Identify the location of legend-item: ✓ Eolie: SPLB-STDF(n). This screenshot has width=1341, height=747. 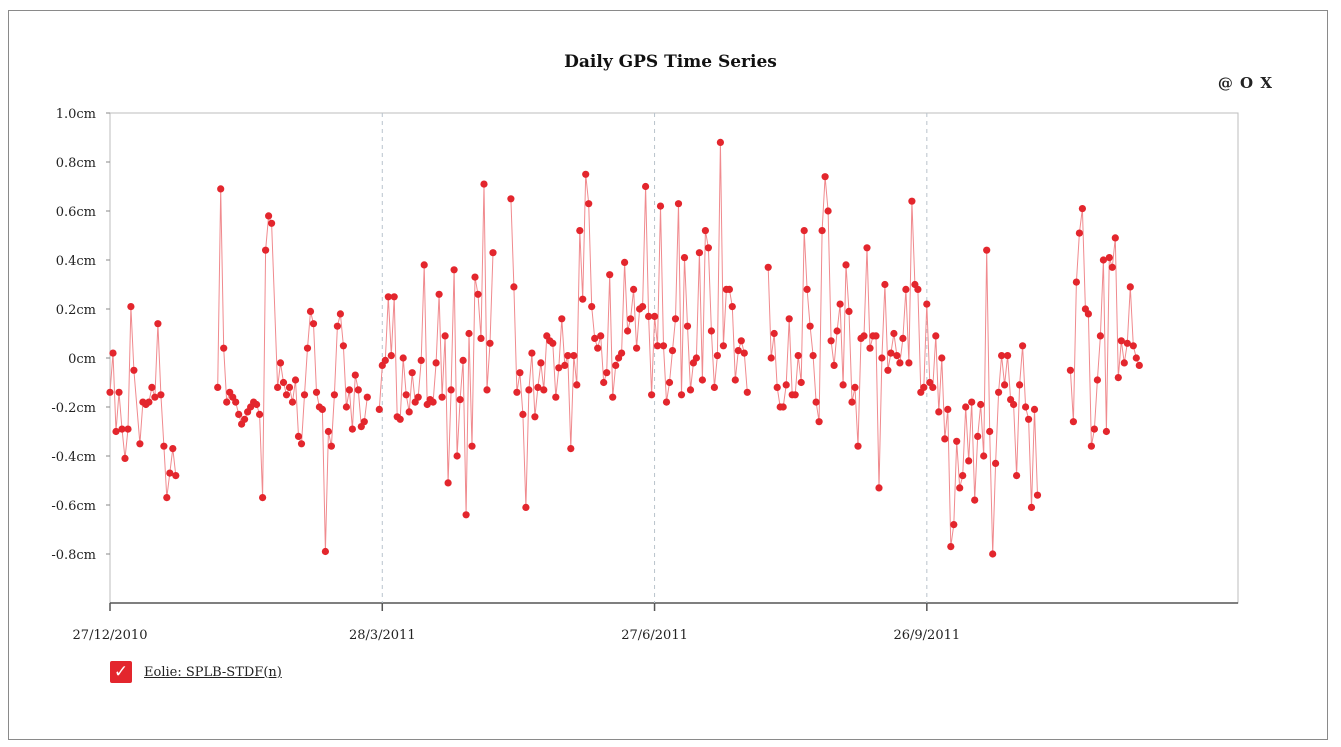
(196, 672).